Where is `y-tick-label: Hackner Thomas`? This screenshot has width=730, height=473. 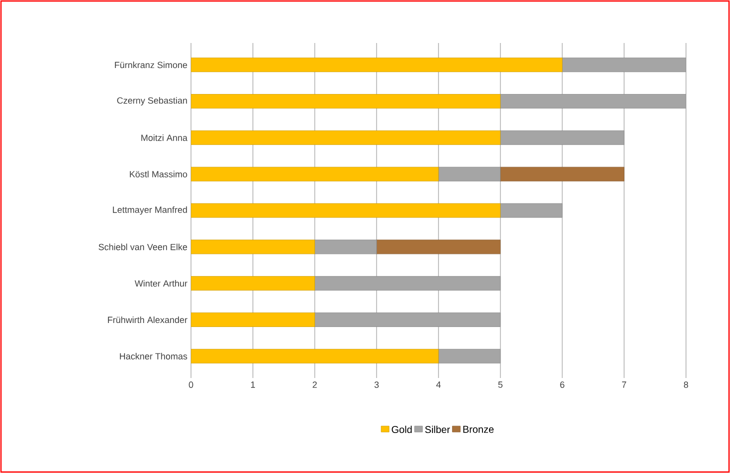 y-tick-label: Hackner Thomas is located at coordinates (154, 356).